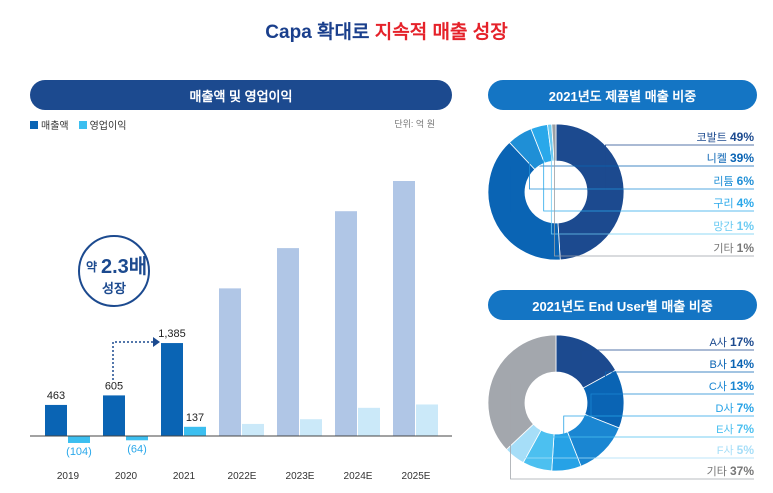 This screenshot has height=493, width=773. What do you see at coordinates (731, 364) in the screenshot?
I see `enduser-label-1: B사 14%` at bounding box center [731, 364].